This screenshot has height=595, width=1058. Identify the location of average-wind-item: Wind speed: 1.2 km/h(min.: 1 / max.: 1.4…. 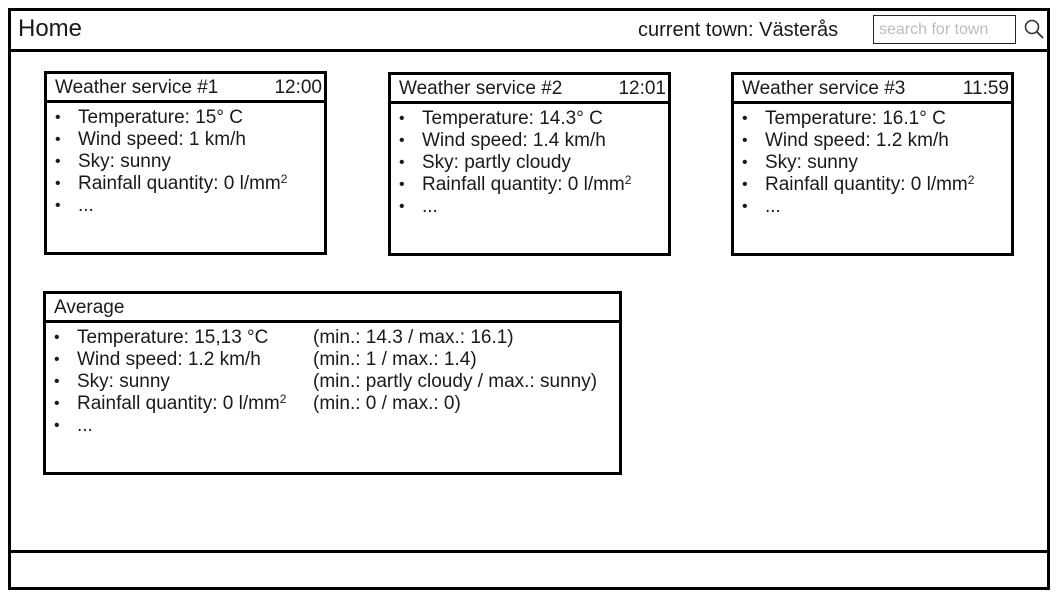
(332, 360).